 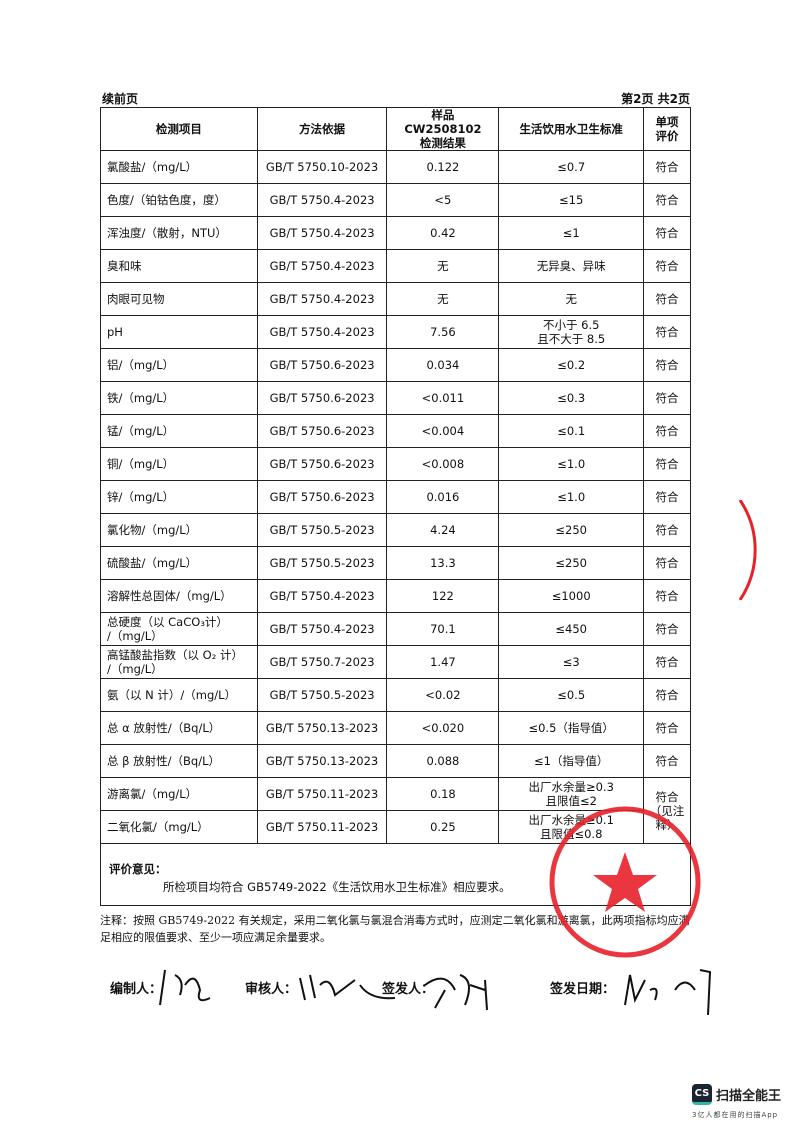 What do you see at coordinates (179, 662) in the screenshot?
I see `cell-item: 高锰酸盐指数（以 O₂ 计）/（mg/L）` at bounding box center [179, 662].